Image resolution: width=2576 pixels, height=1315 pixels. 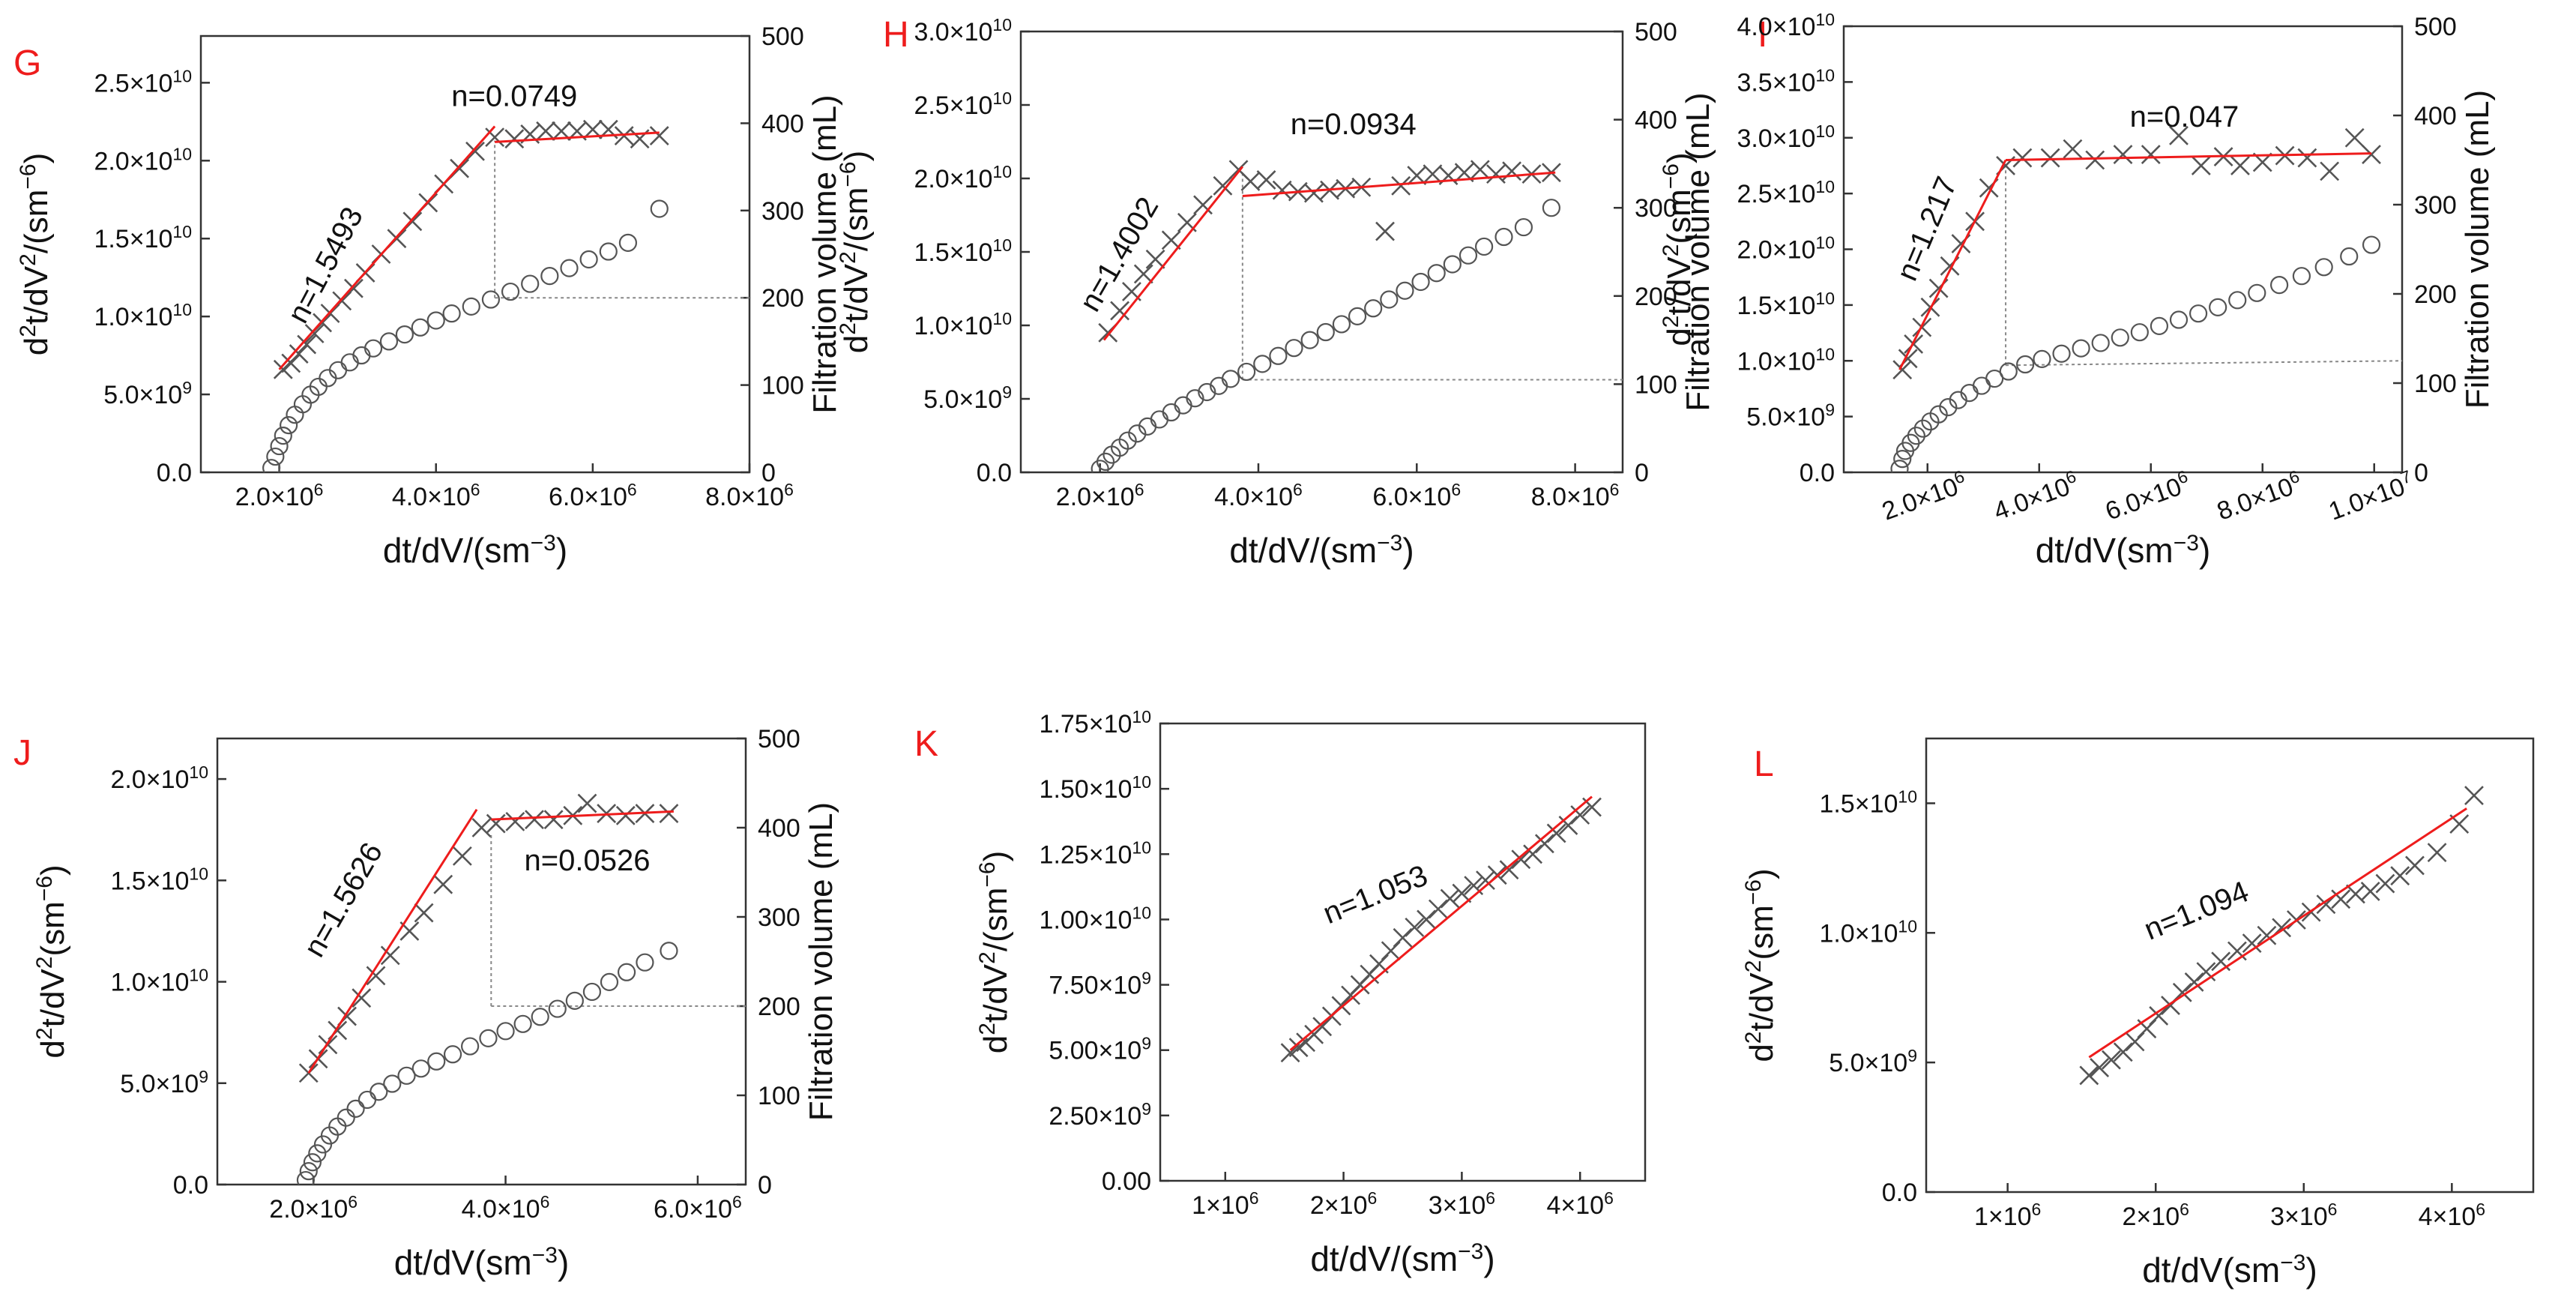 I want to click on y-tick-label: 3.0×10¹⁰, so click(x=1786, y=137).